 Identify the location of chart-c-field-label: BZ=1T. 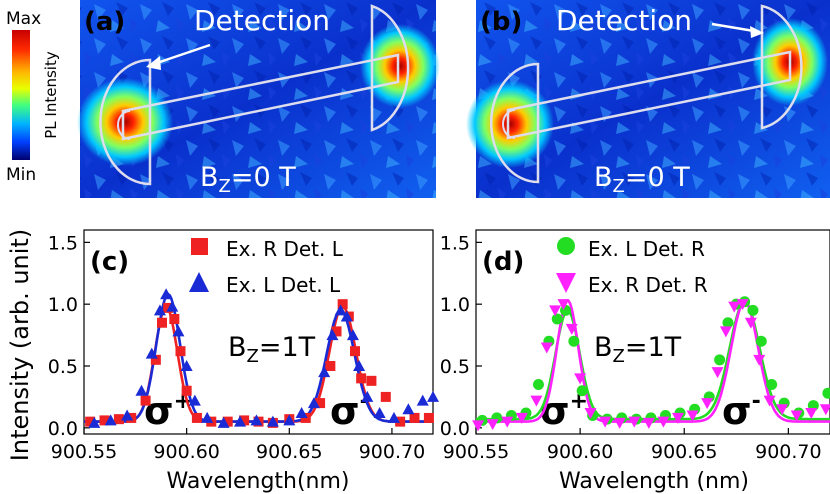
(272, 349).